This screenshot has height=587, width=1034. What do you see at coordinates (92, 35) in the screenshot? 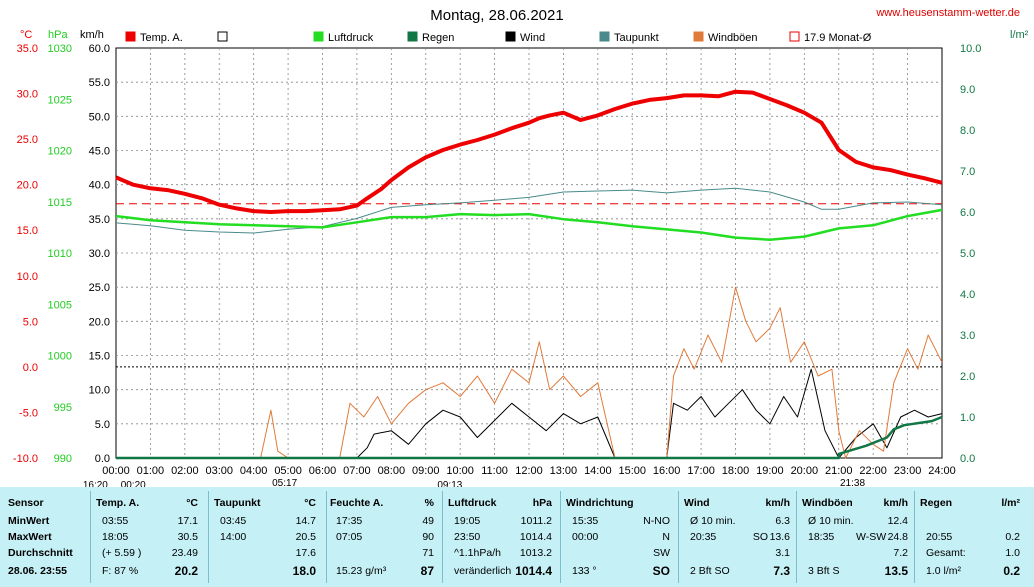
I see `wind-unit: km/h` at bounding box center [92, 35].